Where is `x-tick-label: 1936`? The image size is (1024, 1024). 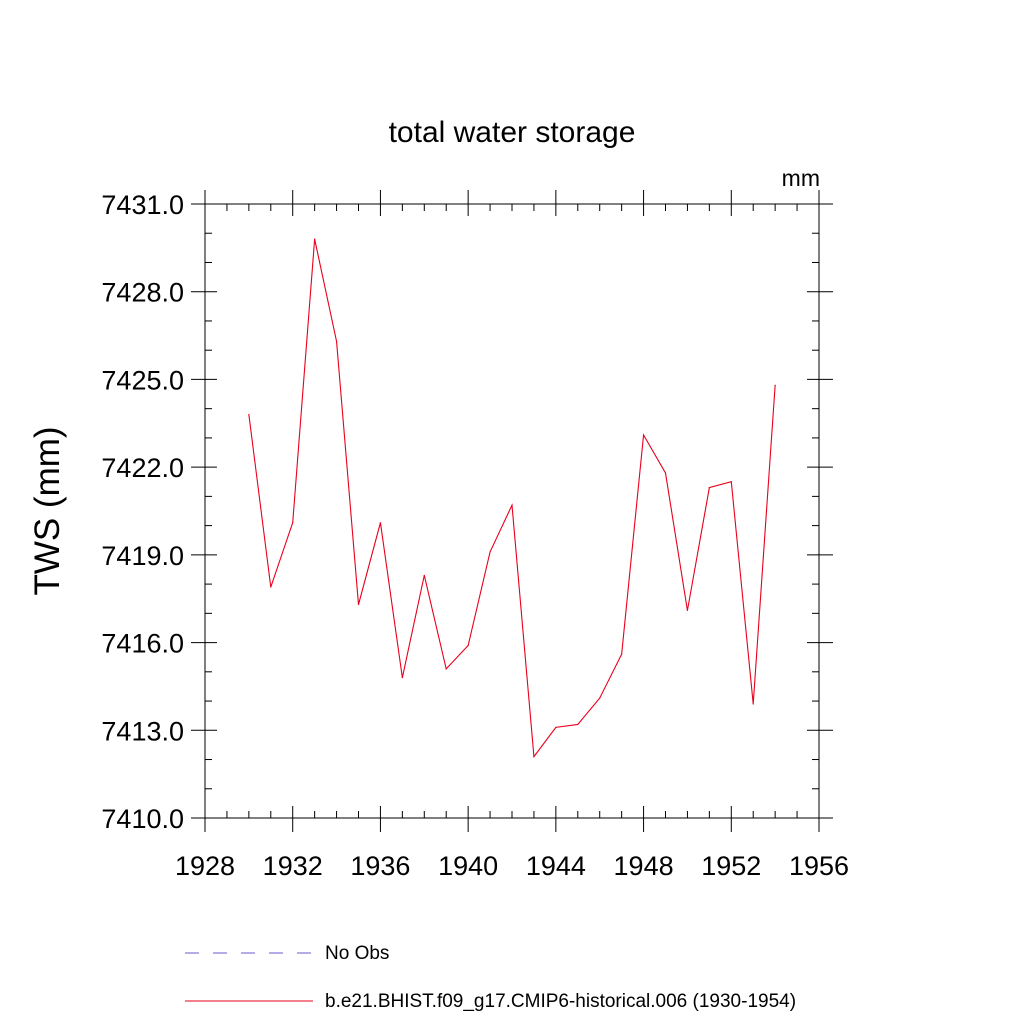 x-tick-label: 1936 is located at coordinates (380, 866).